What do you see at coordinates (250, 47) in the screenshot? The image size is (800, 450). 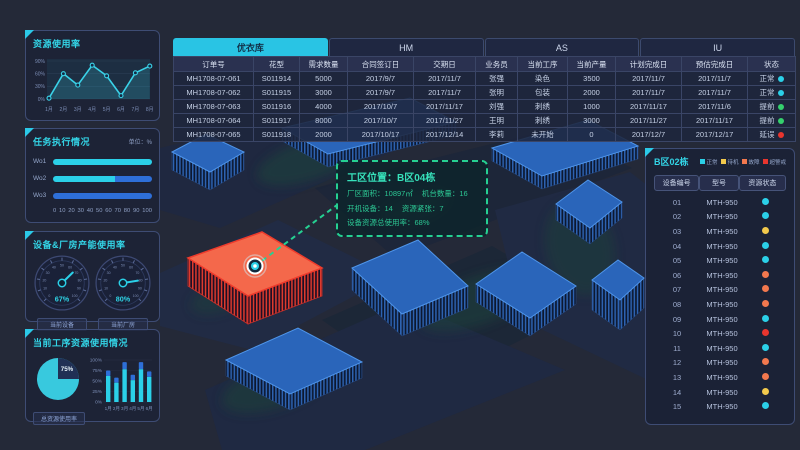 I see `tab-优衣库: 优衣库` at bounding box center [250, 47].